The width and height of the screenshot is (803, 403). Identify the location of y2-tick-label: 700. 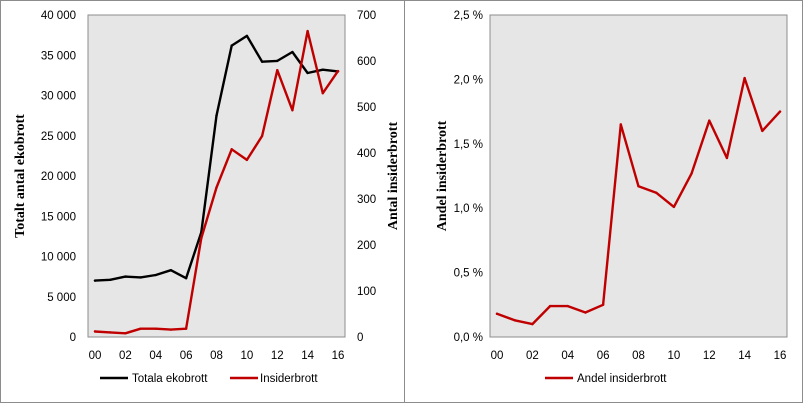
(366, 16).